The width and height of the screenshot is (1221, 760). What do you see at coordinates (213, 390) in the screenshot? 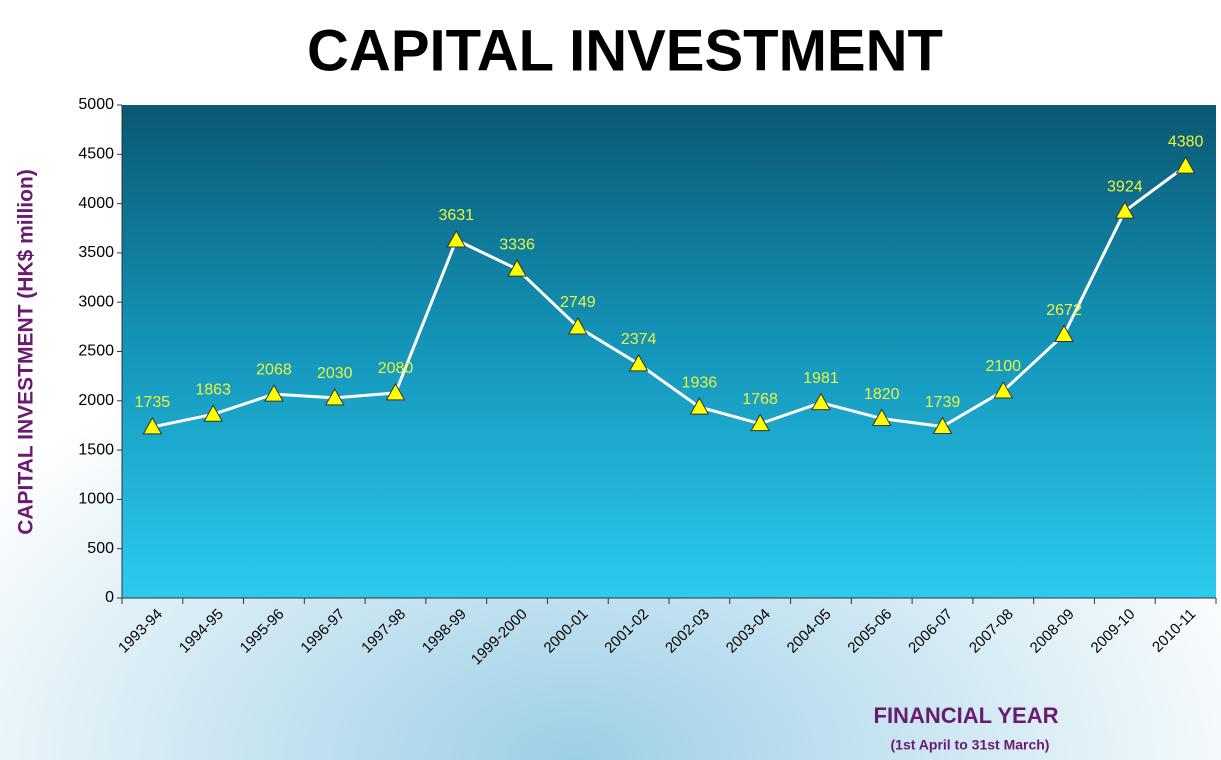
I see `value-label: 1863` at bounding box center [213, 390].